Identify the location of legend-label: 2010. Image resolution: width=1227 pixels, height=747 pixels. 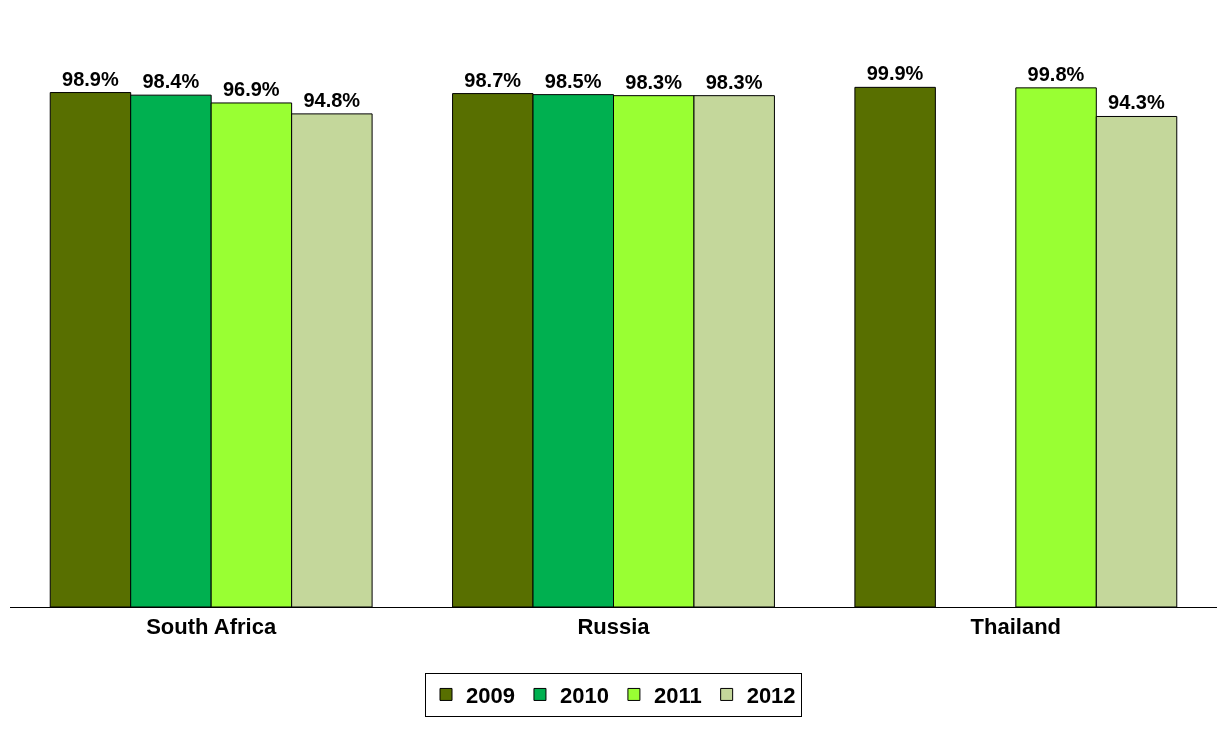
(584, 696).